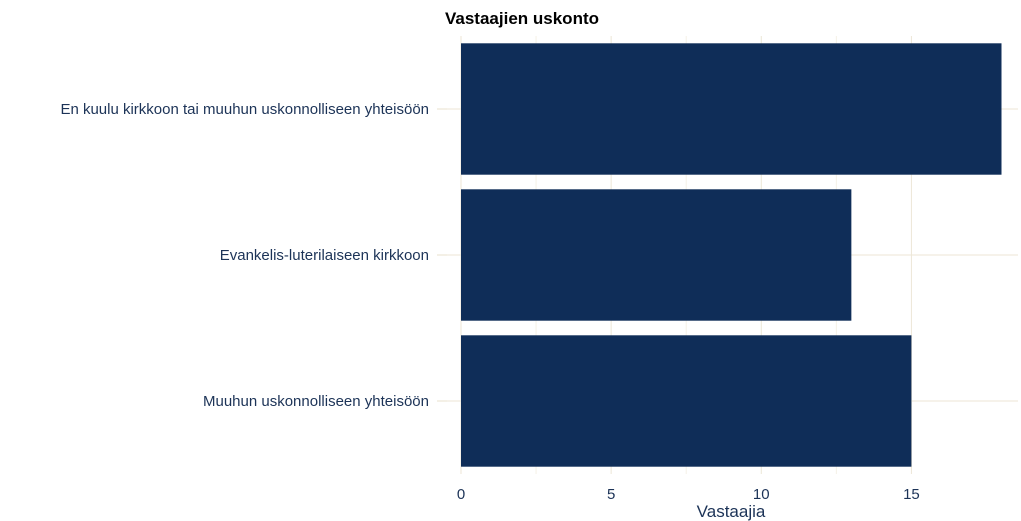  I want to click on category-label: Muuhun uskonnolliseen yhteisöön, so click(316, 401).